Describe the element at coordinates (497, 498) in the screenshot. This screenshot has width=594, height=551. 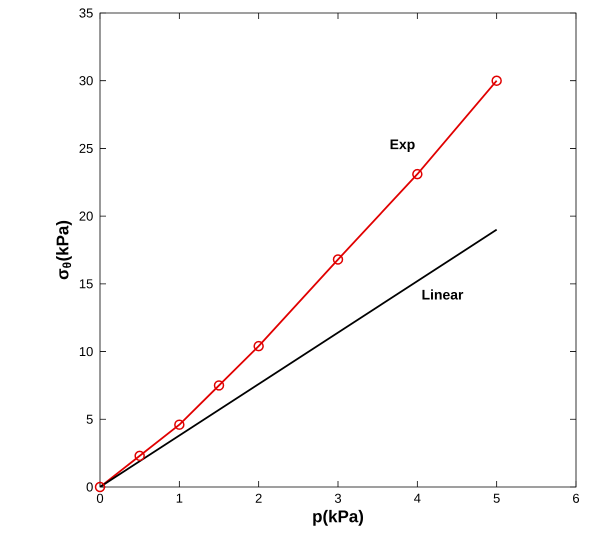
I see `x-tick-label: 5` at that location.